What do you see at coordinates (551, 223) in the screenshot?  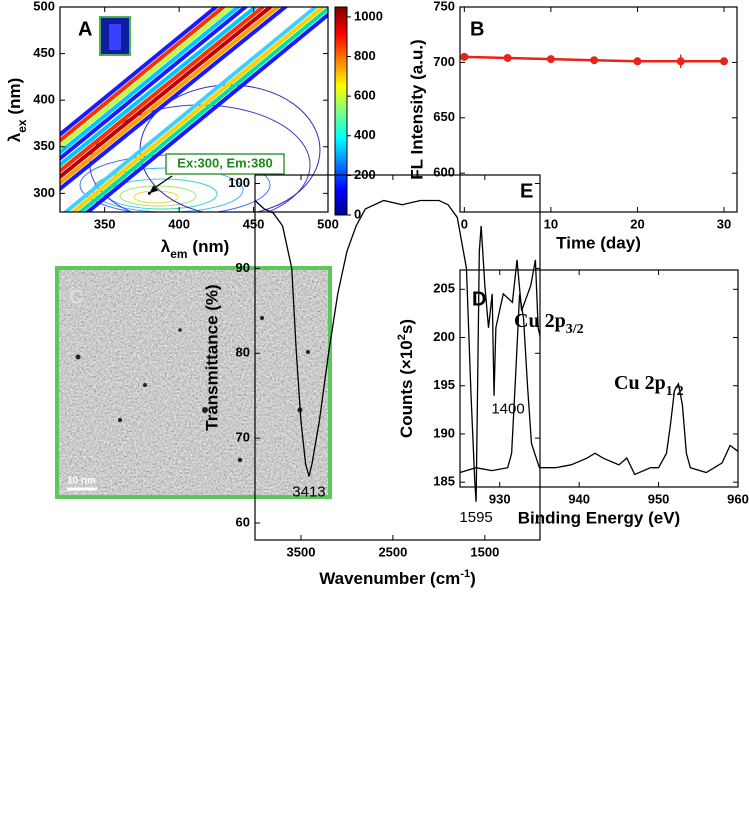 I see `x-tick-label: 10` at bounding box center [551, 223].